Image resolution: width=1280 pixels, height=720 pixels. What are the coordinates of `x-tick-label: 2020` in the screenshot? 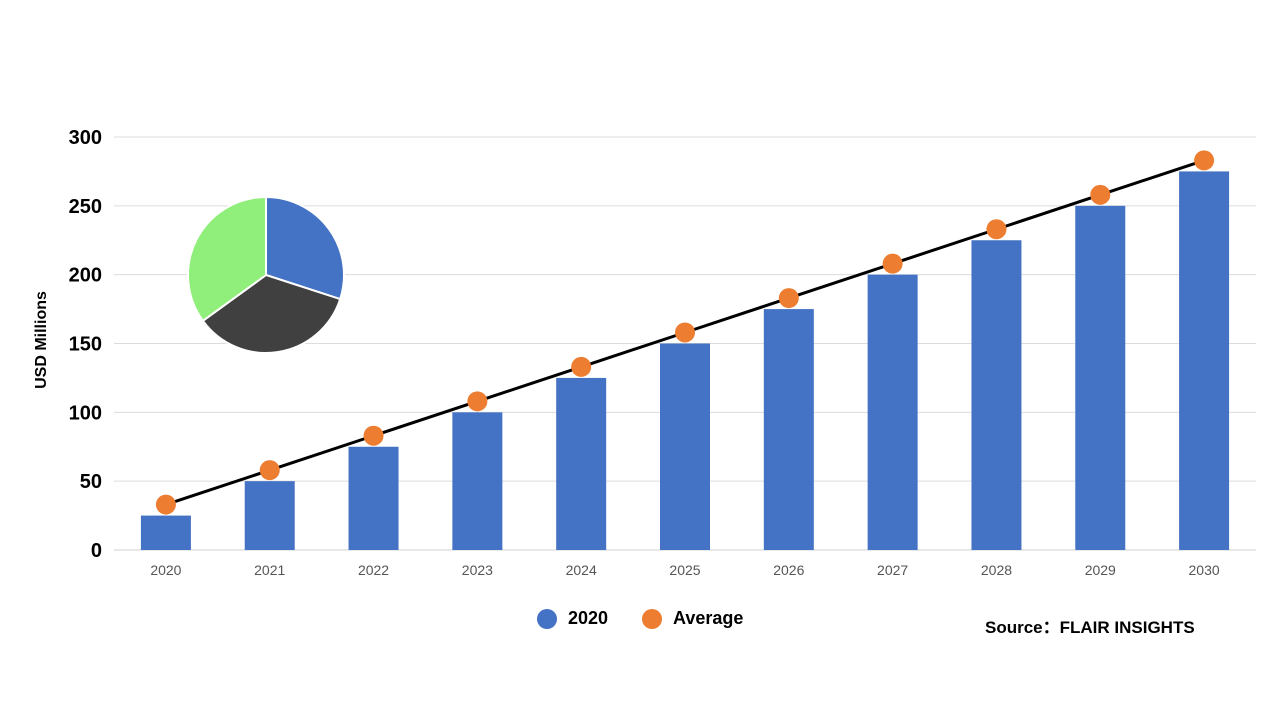 It's located at (165, 570).